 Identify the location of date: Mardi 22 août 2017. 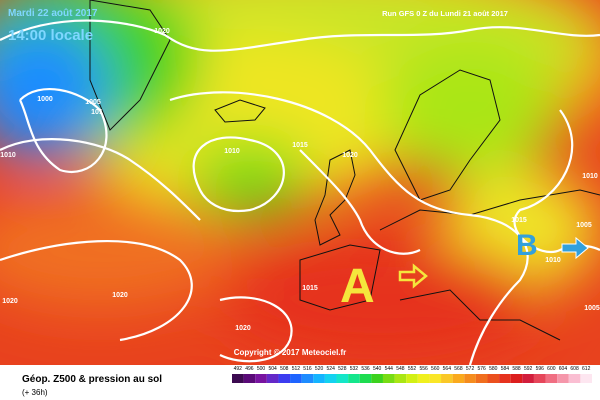
(53, 13).